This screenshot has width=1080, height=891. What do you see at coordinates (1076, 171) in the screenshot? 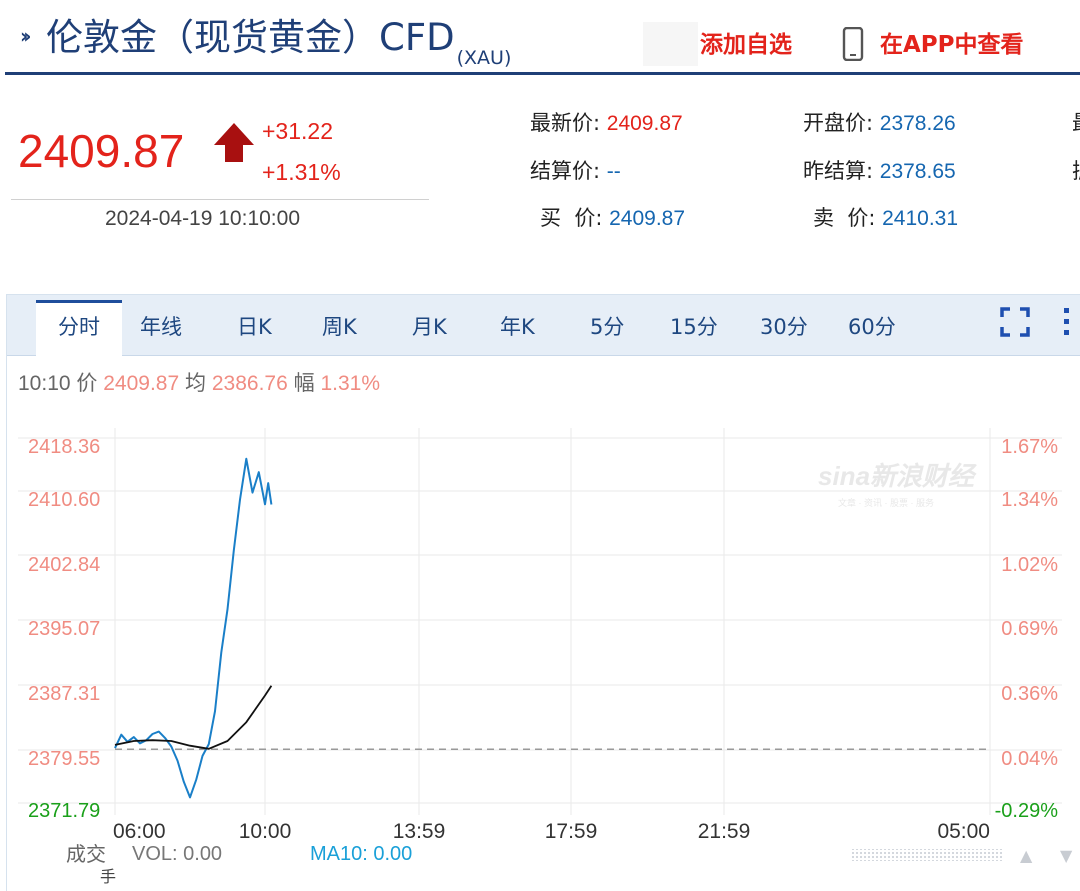
I see `cutoff-label-2: 振` at bounding box center [1076, 171].